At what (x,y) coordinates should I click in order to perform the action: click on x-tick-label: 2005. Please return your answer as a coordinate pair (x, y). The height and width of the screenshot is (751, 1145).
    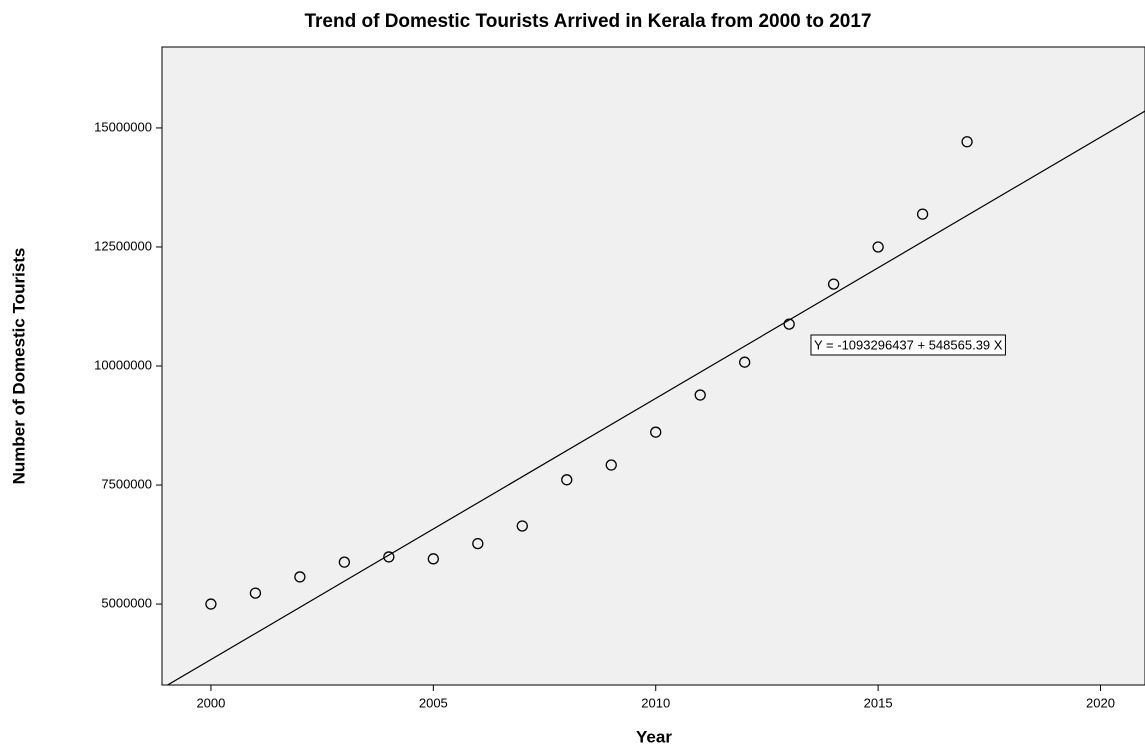
    Looking at the image, I should click on (433, 702).